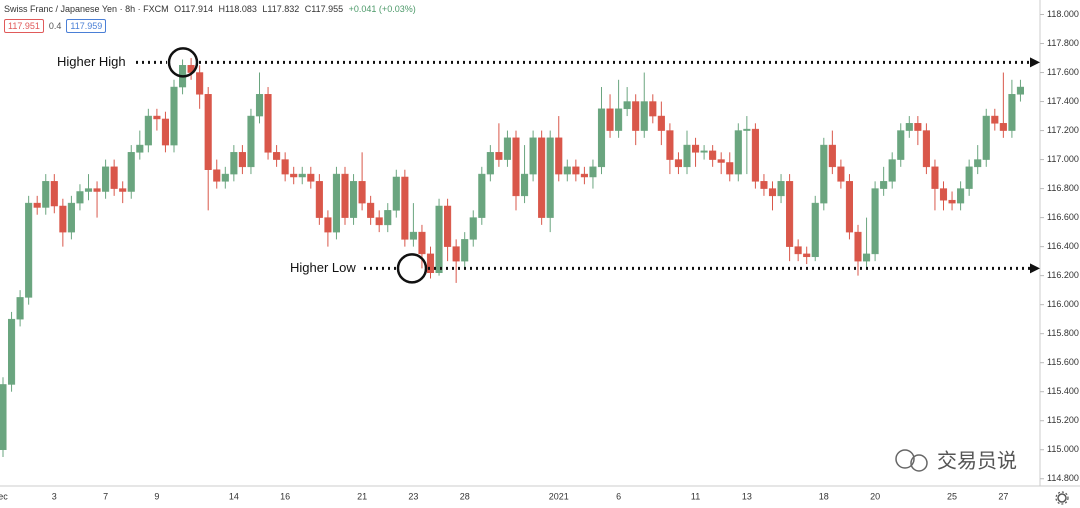 Image resolution: width=1080 pixels, height=508 pixels. Describe the element at coordinates (324, 9) in the screenshot. I see `ohlc-close: C117.955` at that location.